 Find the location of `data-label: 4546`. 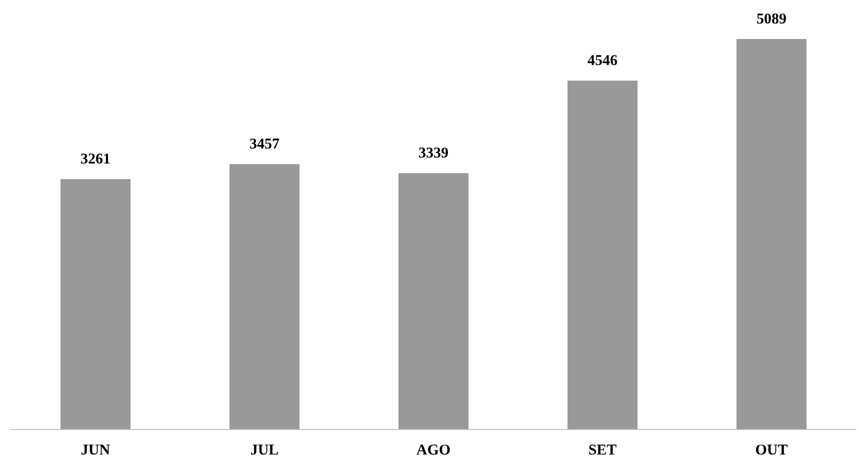

data-label: 4546 is located at coordinates (603, 61).